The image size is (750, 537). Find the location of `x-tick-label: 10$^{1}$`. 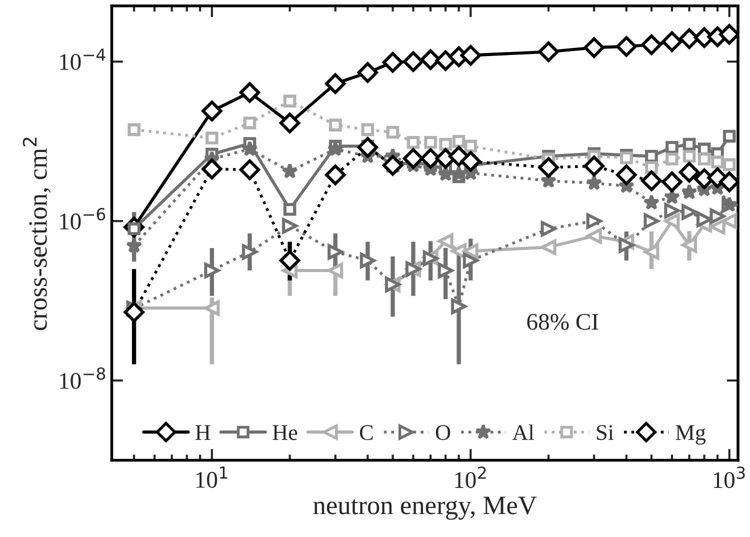

x-tick-label: 10$^{1}$ is located at coordinates (212, 477).